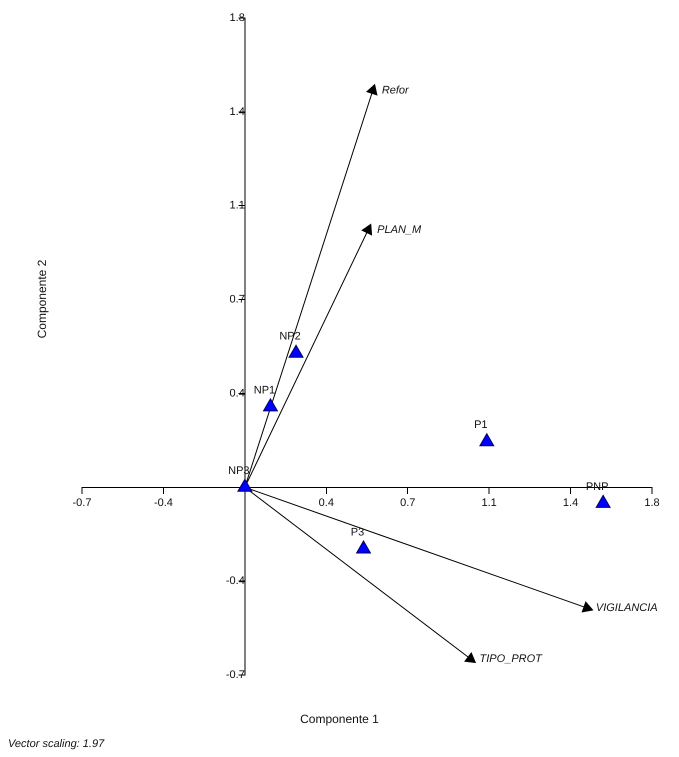 This screenshot has width=679, height=757. Describe the element at coordinates (481, 425) in the screenshot. I see `series-label: P1` at that location.